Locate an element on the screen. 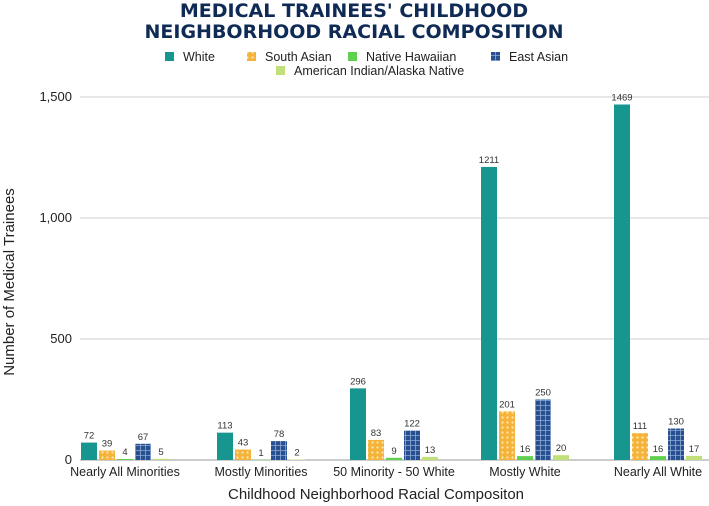 This screenshot has width=709, height=506. data-label-east-asian: 67 is located at coordinates (143, 437).